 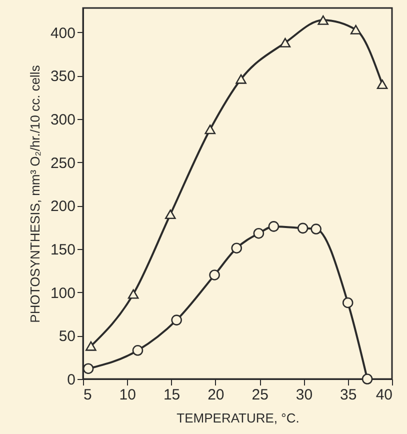 I want to click on x-tick-label: 5, so click(x=88, y=395).